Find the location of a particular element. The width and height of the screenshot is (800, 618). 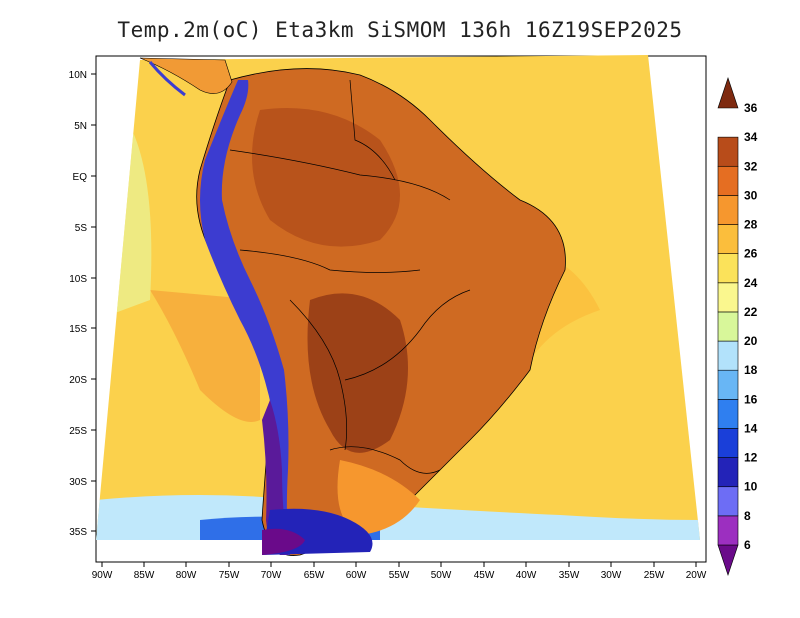

lat-tick-3: 5S is located at coordinates (85, 228).